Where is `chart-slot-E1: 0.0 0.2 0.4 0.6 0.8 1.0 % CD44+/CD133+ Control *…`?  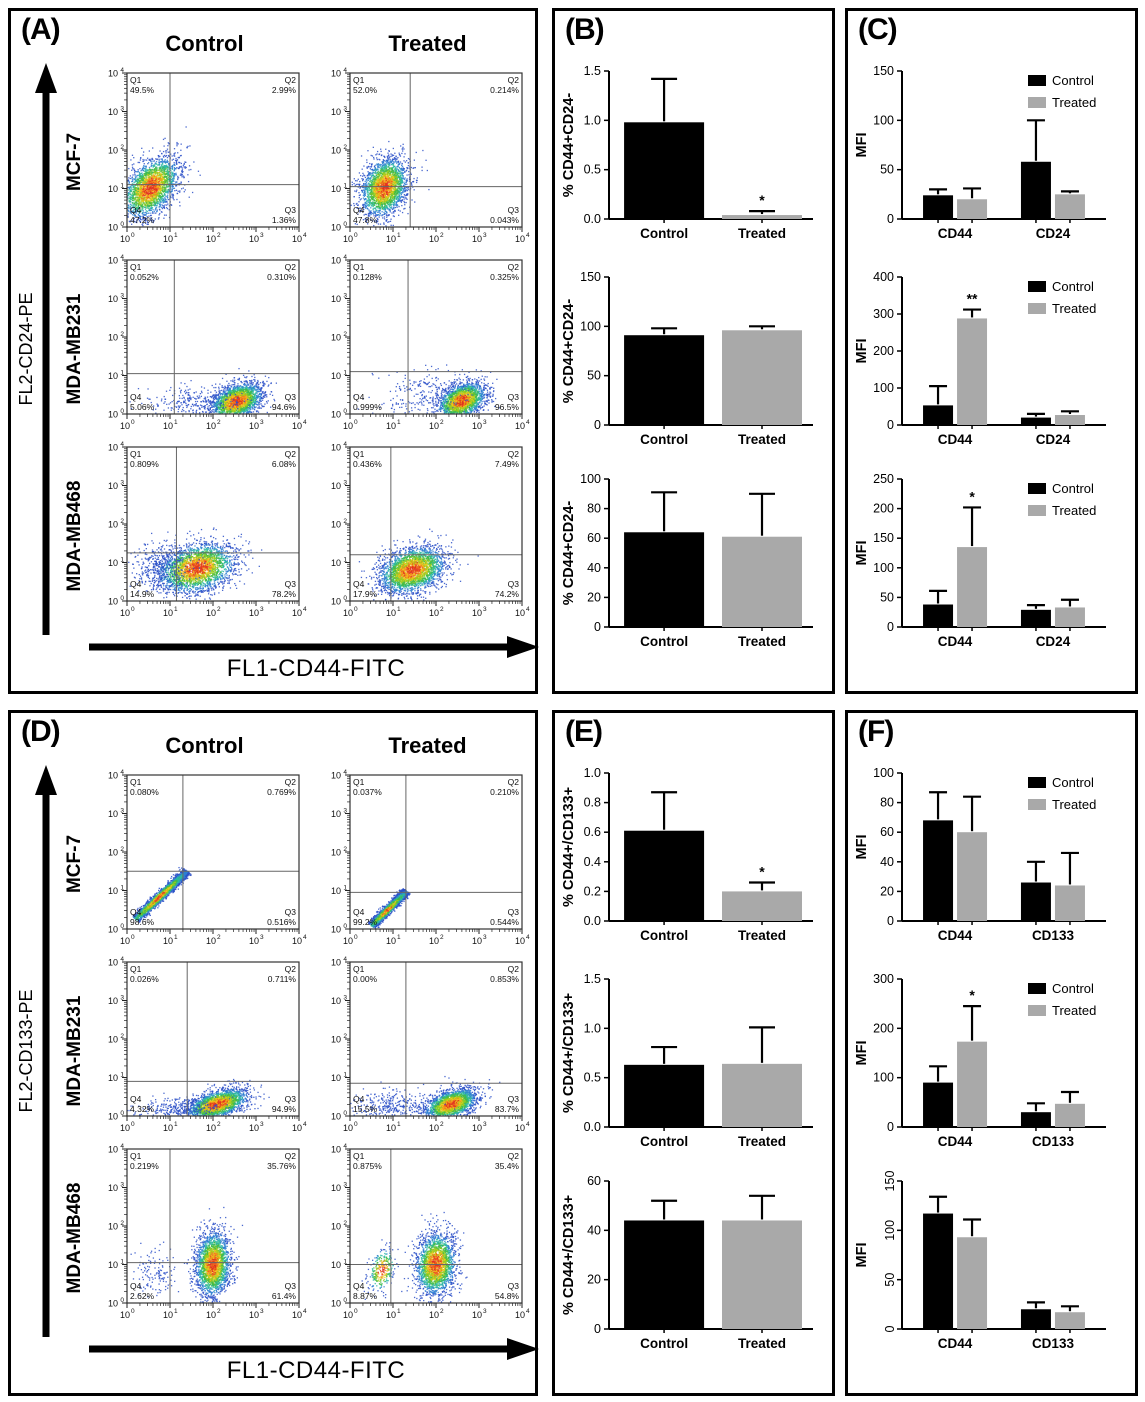 chart-slot-E1: 0.0 0.2 0.4 0.6 0.8 1.0 % CD44+/CD133+ Control *… is located at coordinates (694, 858).